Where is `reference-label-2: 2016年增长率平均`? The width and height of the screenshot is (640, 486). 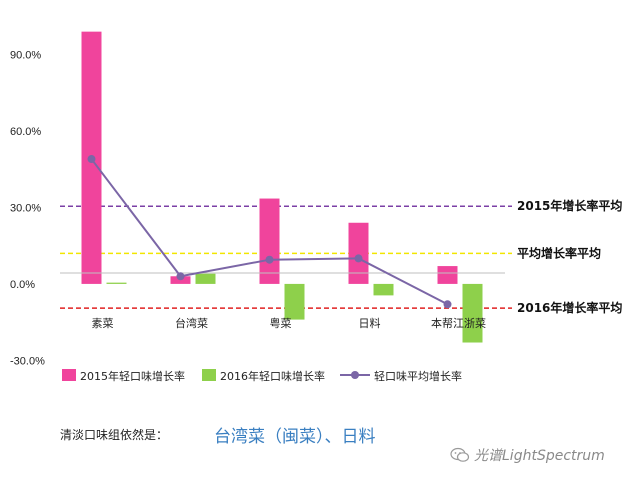 reference-label-2: 2016年增长率平均 is located at coordinates (569, 307).